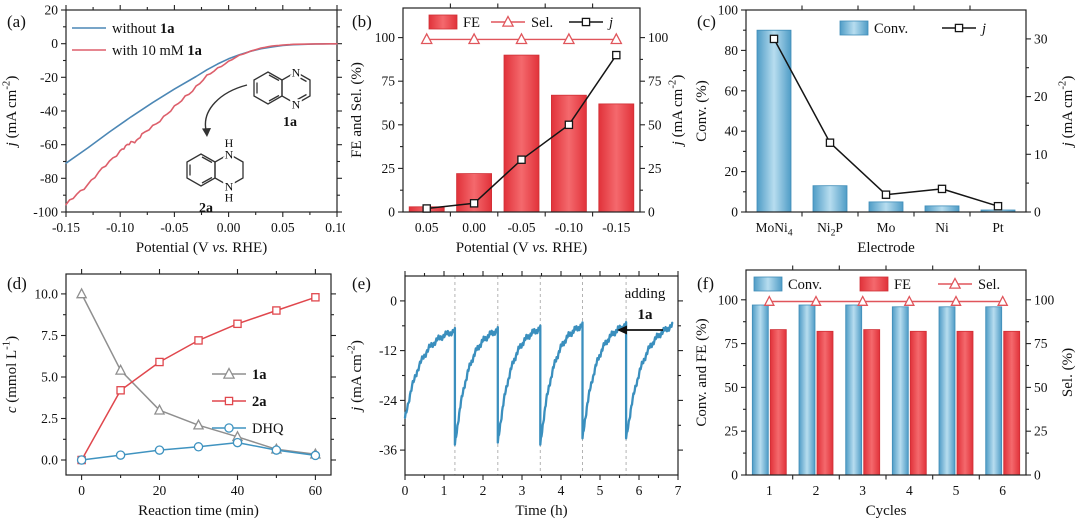  What do you see at coordinates (49, 144) in the screenshot?
I see `svg-text: -60` at bounding box center [49, 144].